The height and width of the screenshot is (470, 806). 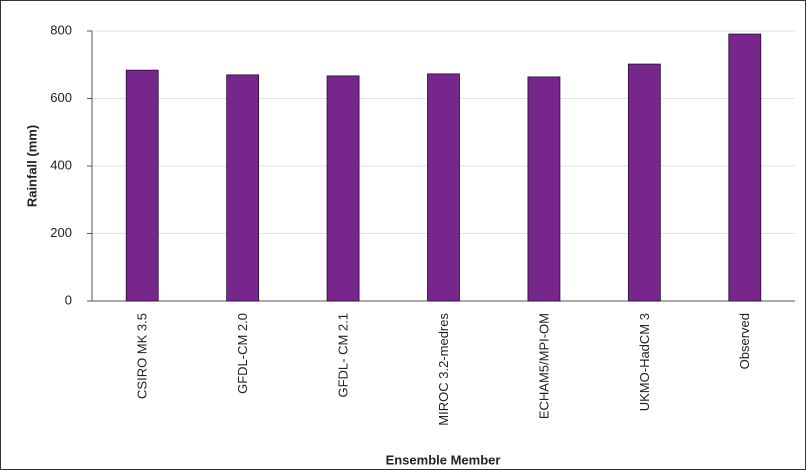 I want to click on x-tick-label: ECHAM5/MPI-OM, so click(x=543, y=366).